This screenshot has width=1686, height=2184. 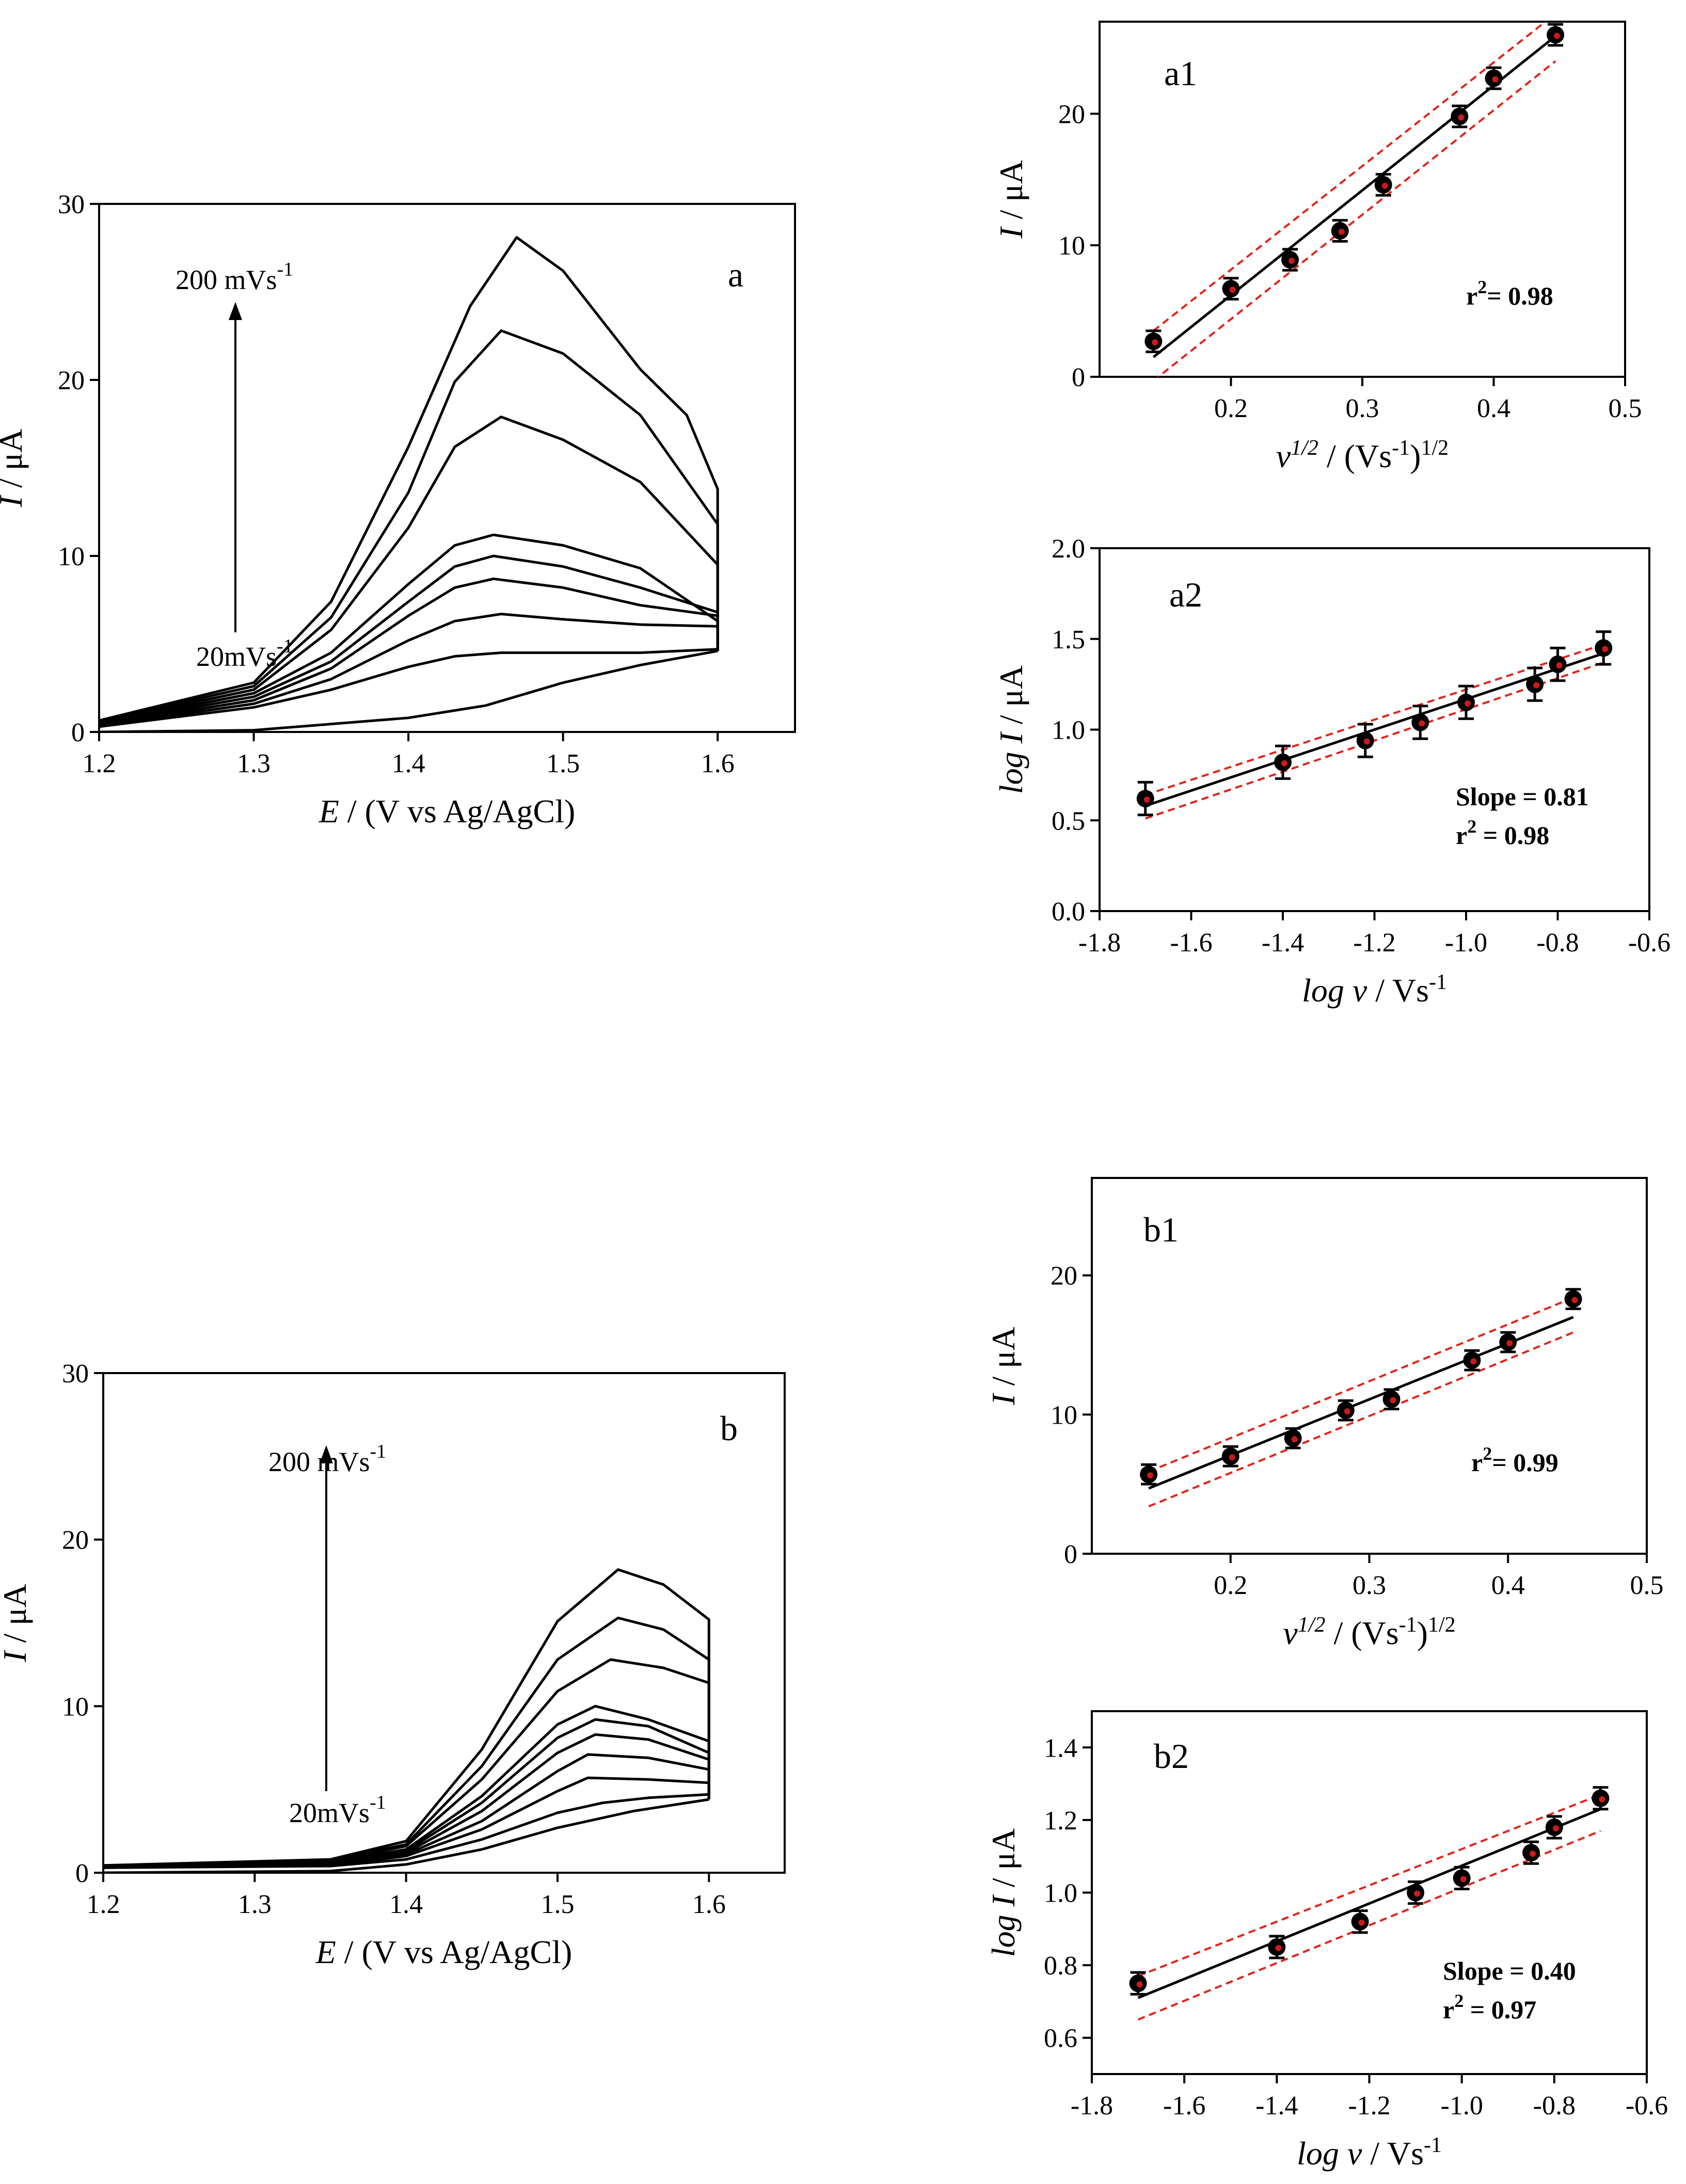 What do you see at coordinates (1369, 1903) in the screenshot?
I see `plot-area-b2` at bounding box center [1369, 1903].